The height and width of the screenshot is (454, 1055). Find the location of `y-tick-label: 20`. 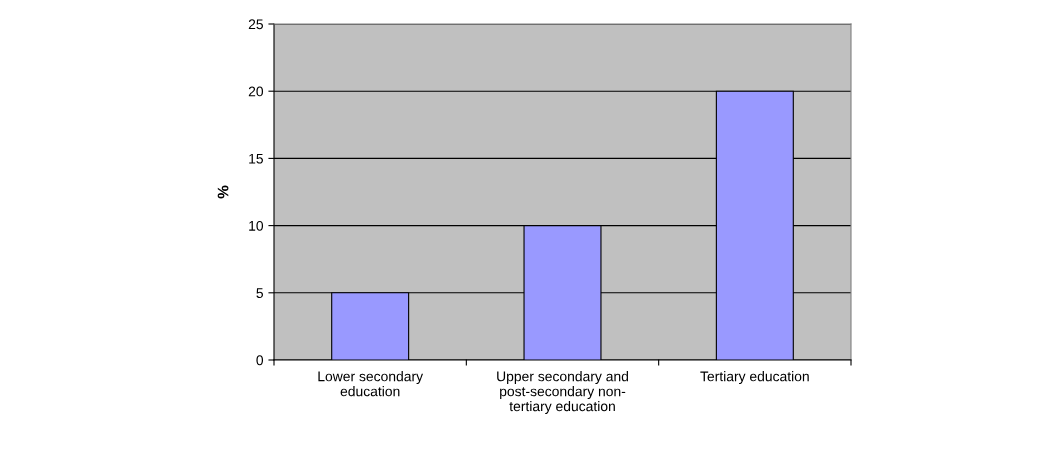

y-tick-label: 20 is located at coordinates (256, 91).